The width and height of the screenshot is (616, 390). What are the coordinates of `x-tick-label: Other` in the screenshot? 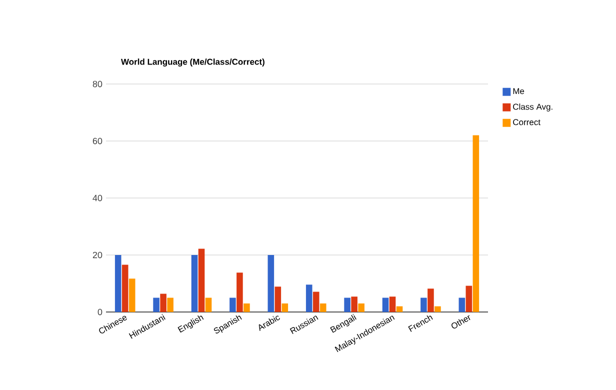 It's located at (461, 321).